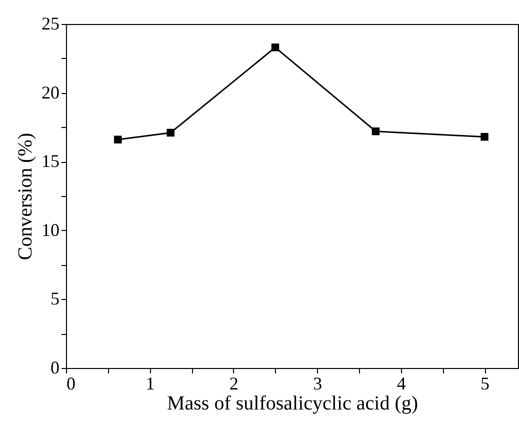 This screenshot has height=421, width=519. What do you see at coordinates (51, 230) in the screenshot?
I see `y-tick-label: 10` at bounding box center [51, 230].